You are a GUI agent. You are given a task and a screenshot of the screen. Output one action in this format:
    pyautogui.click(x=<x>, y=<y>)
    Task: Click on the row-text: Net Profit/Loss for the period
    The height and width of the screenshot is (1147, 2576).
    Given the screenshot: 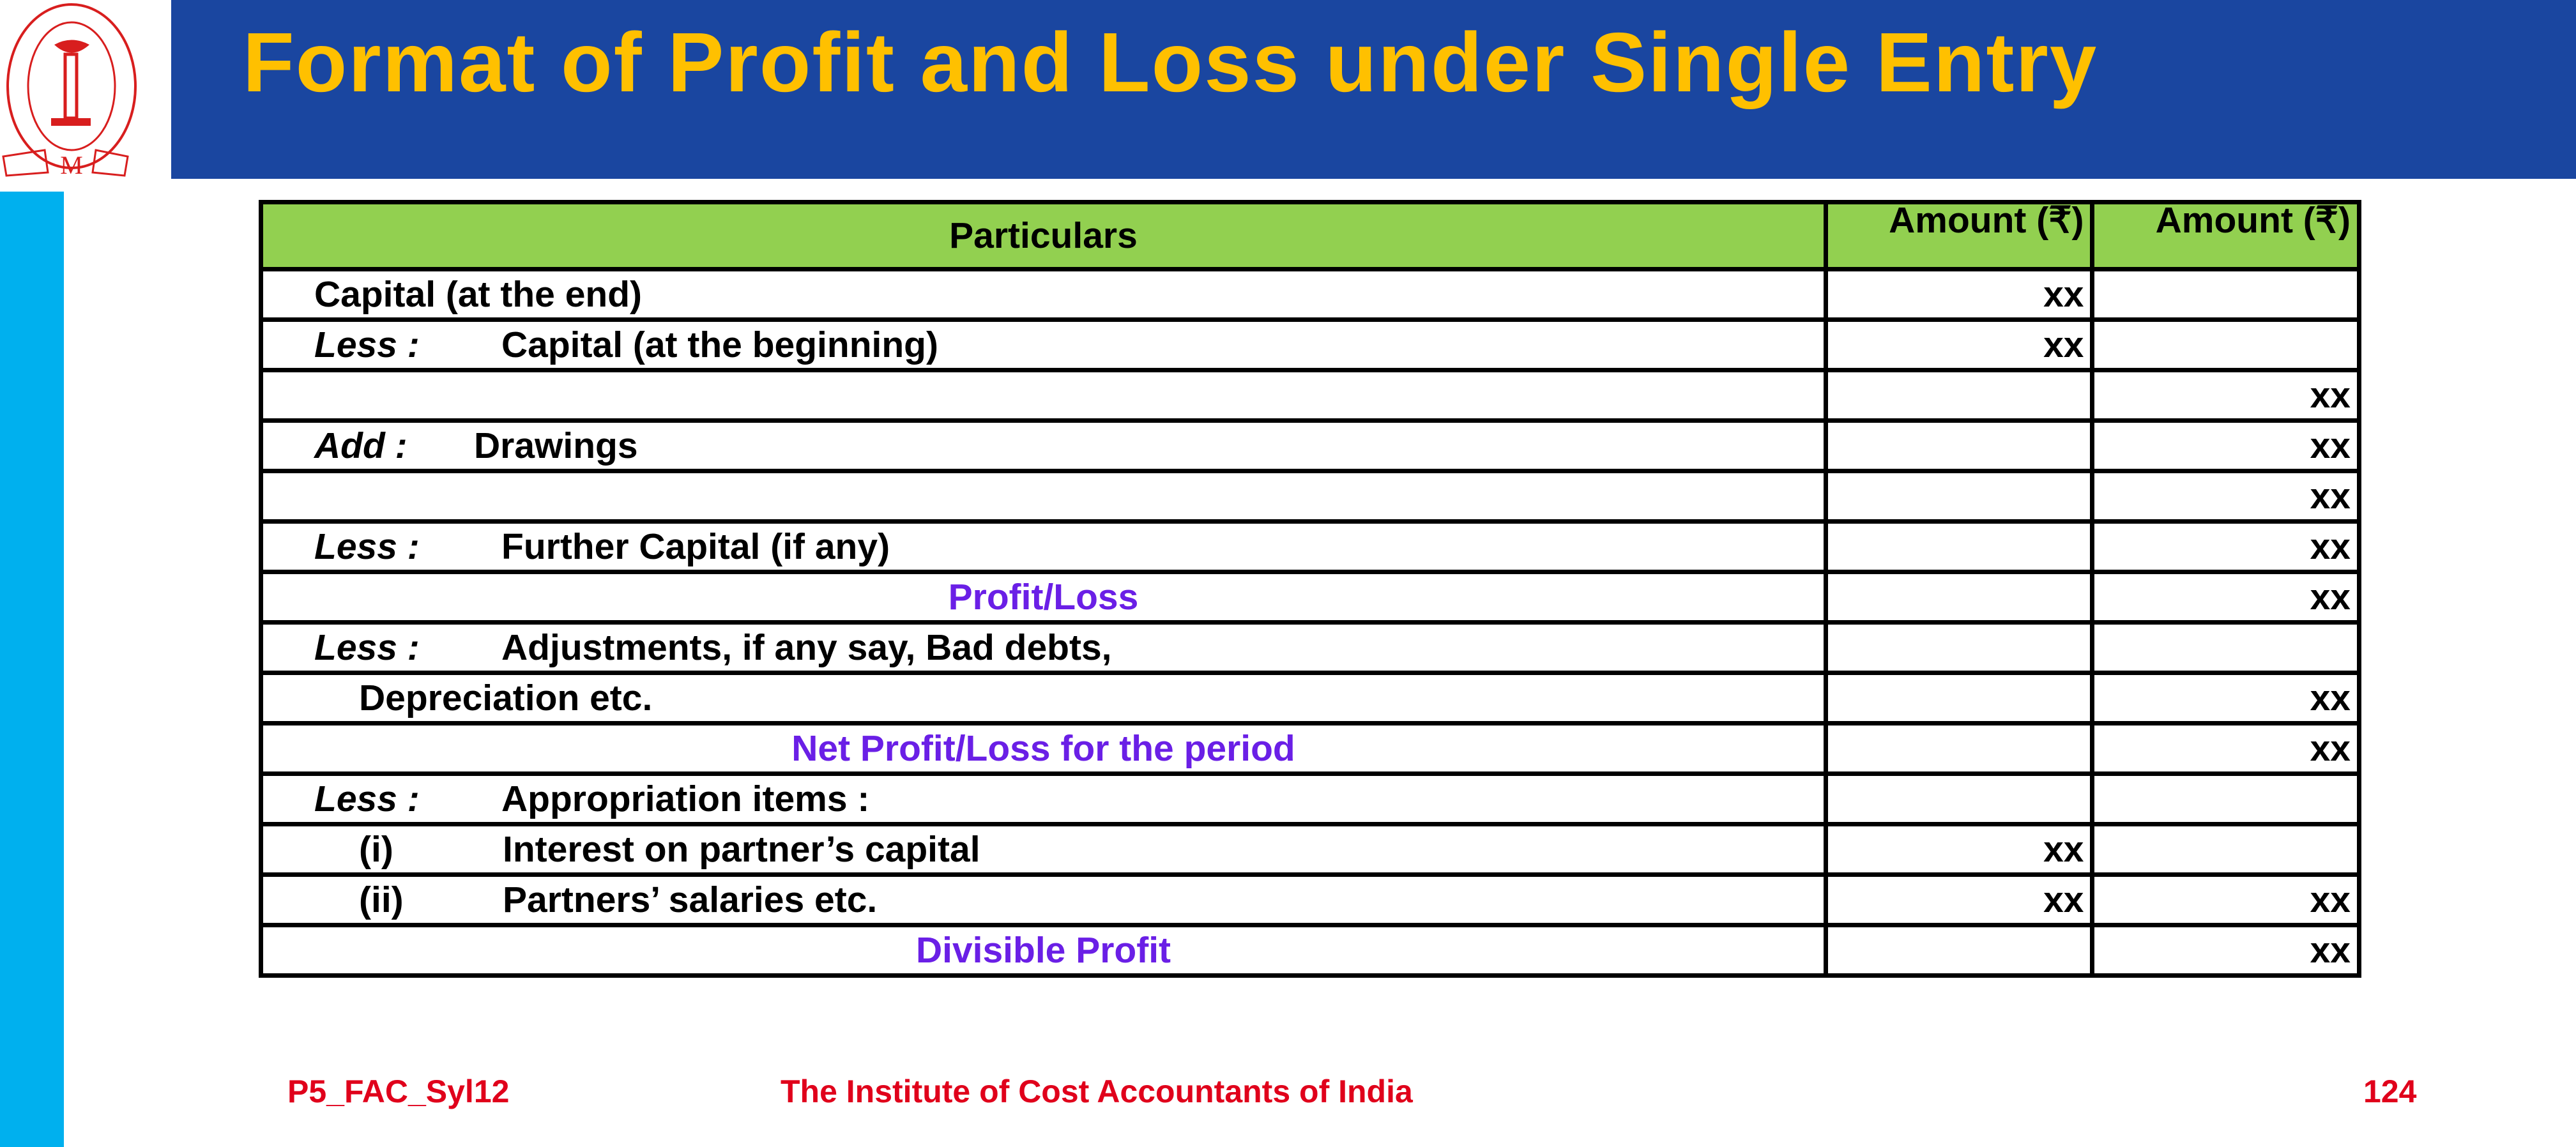 What is the action you would take?
    pyautogui.click(x=1043, y=748)
    